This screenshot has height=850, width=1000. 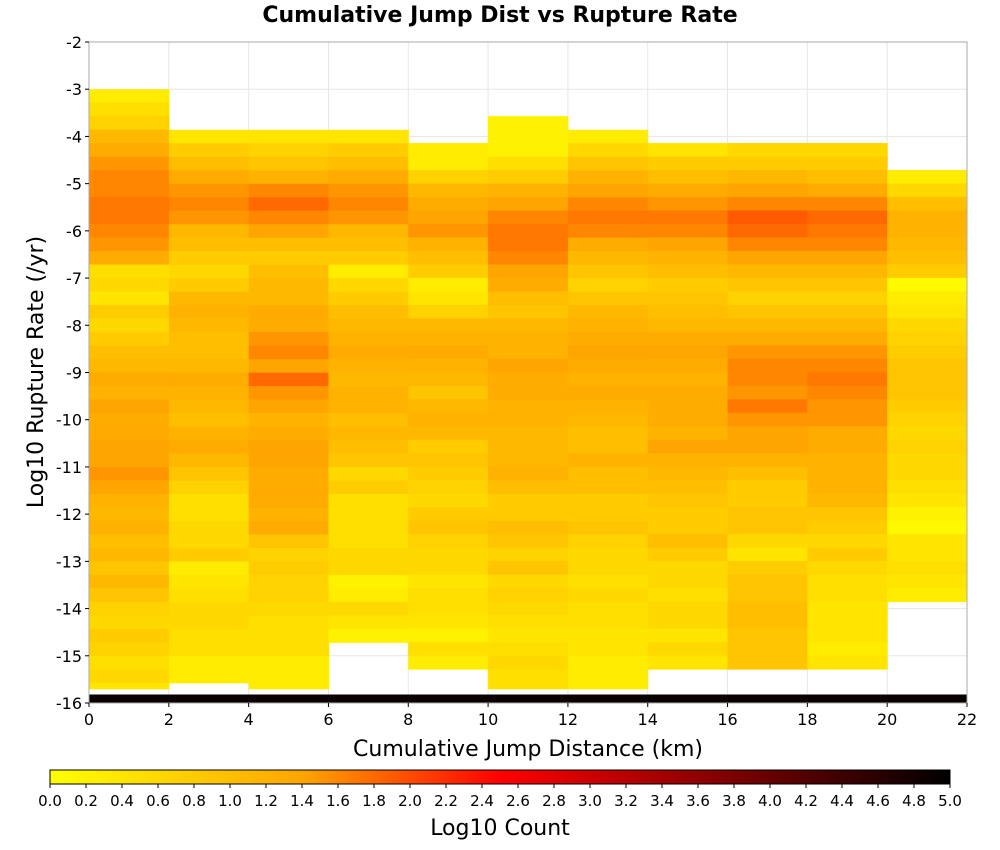 I want to click on y-axis-ticks: -2 -3 -4 -5 -6 -7 -8 -9 -10 -11 -12 -13 -14 -15 -16, so click(x=72, y=373).